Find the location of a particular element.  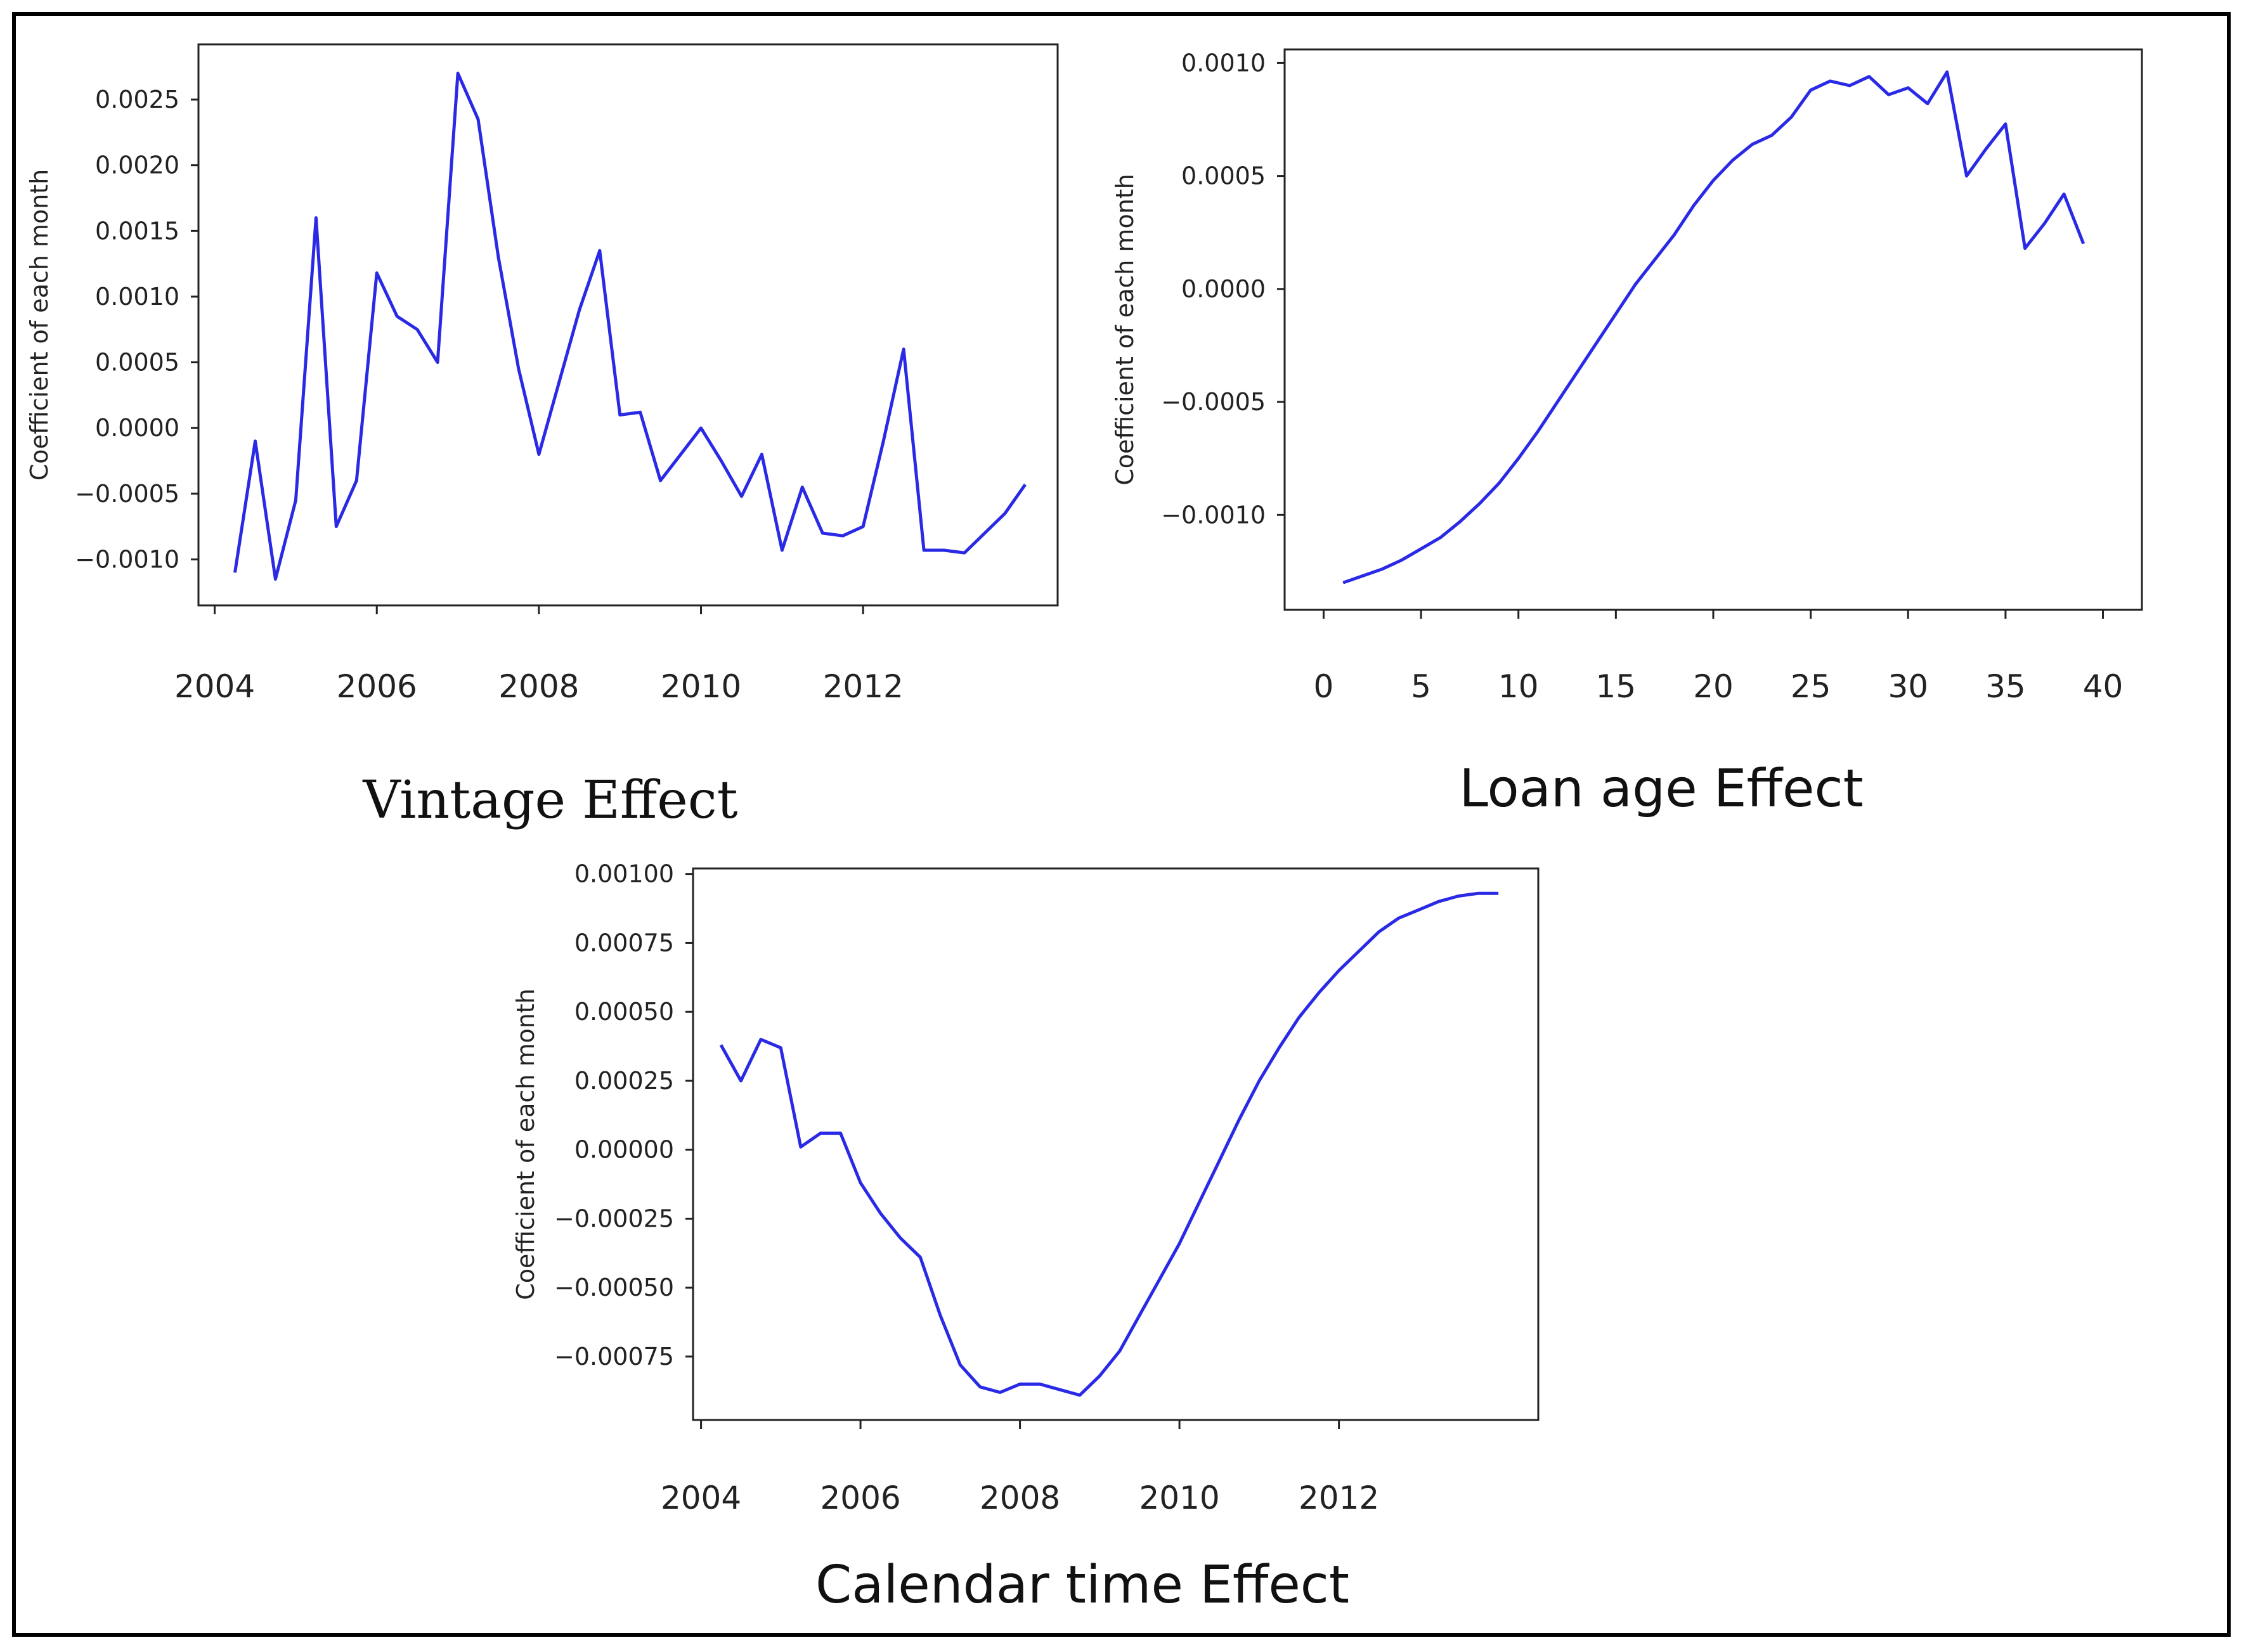

x-tick-label: 0 is located at coordinates (1324, 686).